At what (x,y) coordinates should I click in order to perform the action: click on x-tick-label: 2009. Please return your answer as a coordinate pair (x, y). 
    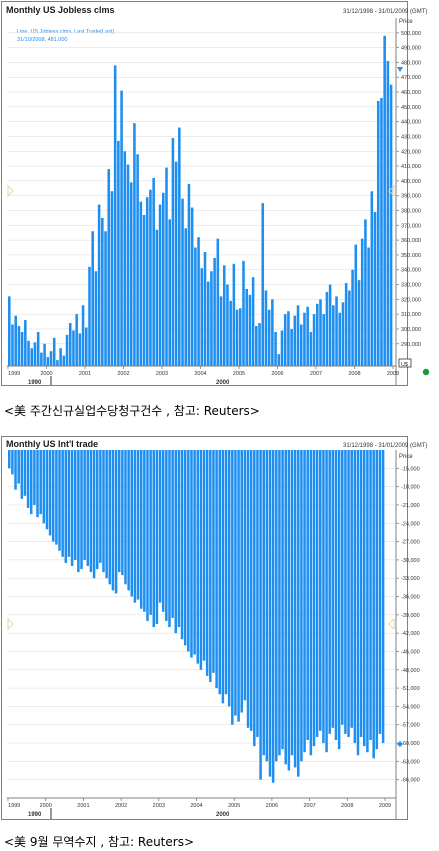
    Looking at the image, I should click on (393, 374).